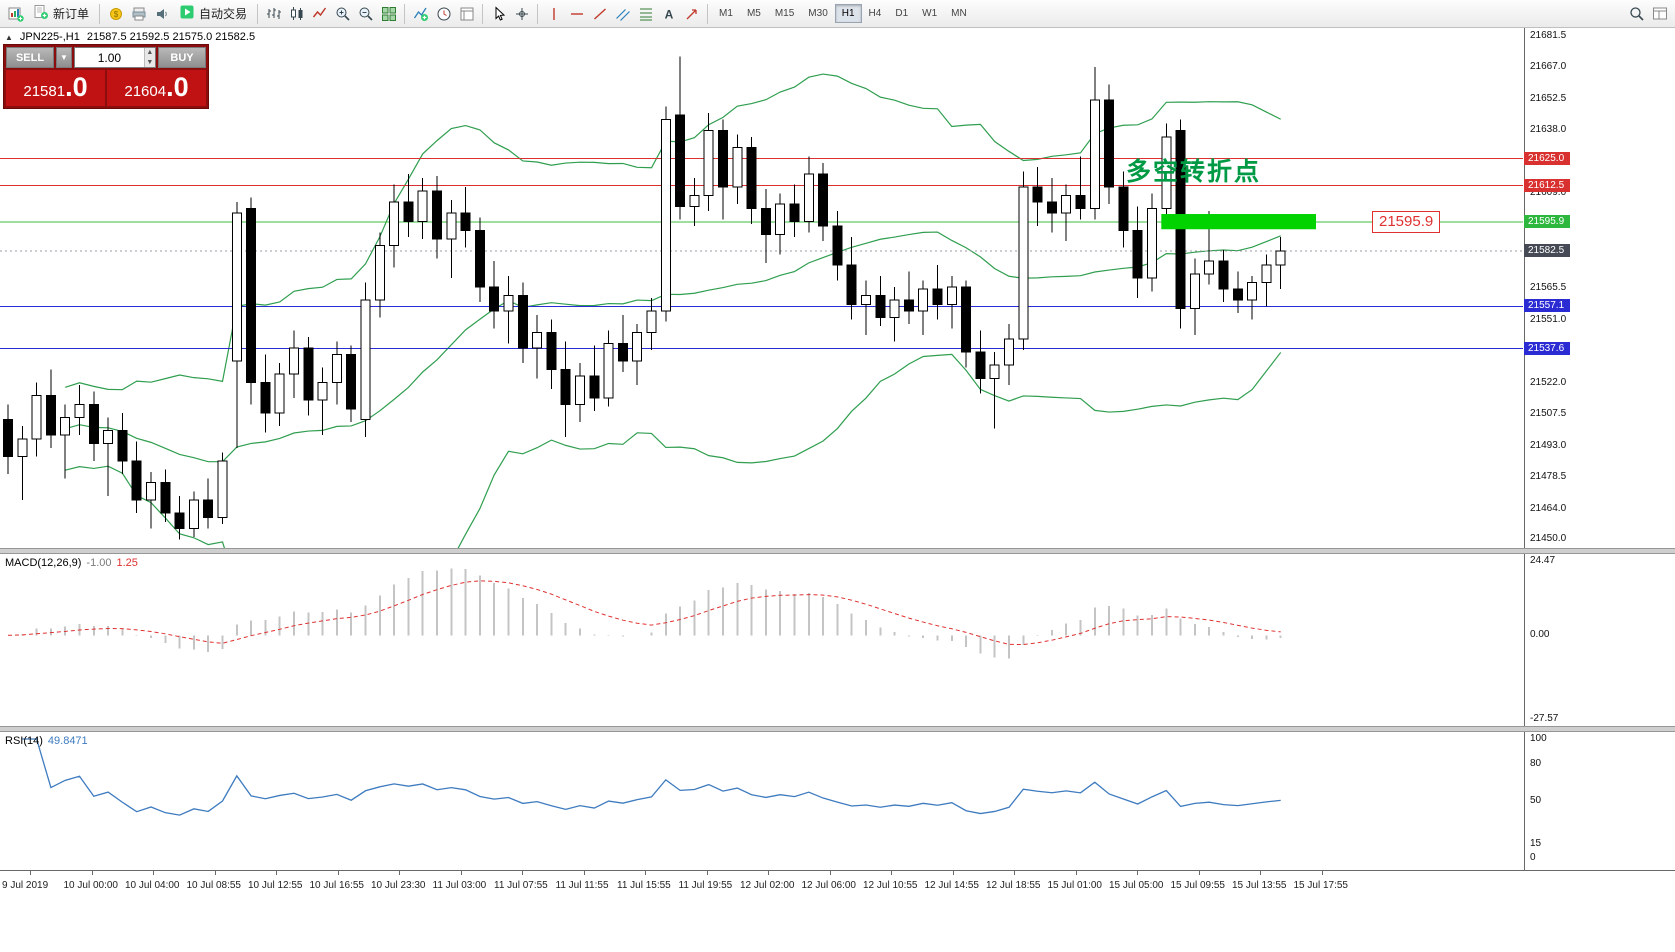 Image resolution: width=1675 pixels, height=952 pixels. Describe the element at coordinates (1548, 508) in the screenshot. I see `price-axis-label: 21464.0` at that location.